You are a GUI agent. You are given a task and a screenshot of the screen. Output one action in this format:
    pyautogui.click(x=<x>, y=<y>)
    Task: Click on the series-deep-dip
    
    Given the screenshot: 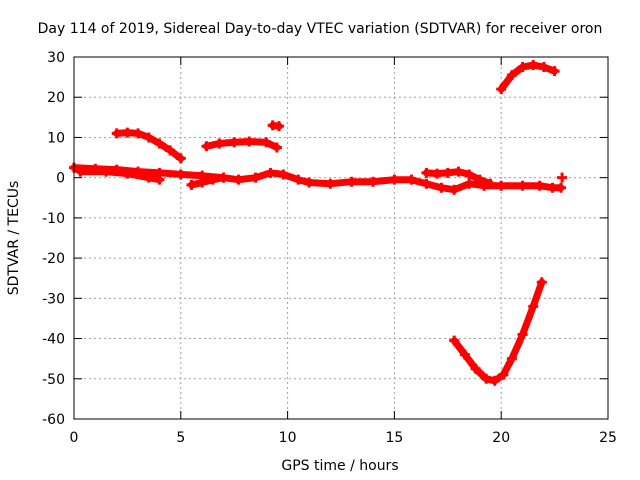 What is the action you would take?
    pyautogui.click(x=498, y=331)
    